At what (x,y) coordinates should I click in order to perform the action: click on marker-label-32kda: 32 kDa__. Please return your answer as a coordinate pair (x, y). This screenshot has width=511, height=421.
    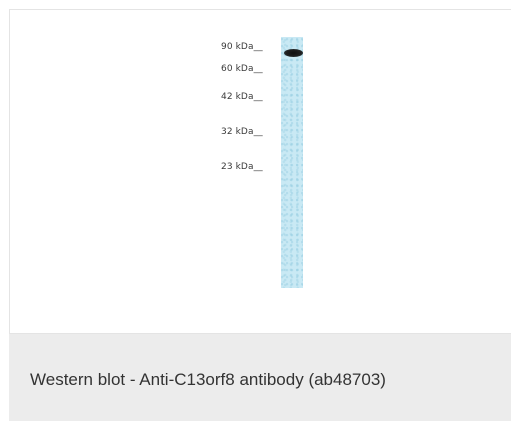
    Looking at the image, I should click on (242, 132).